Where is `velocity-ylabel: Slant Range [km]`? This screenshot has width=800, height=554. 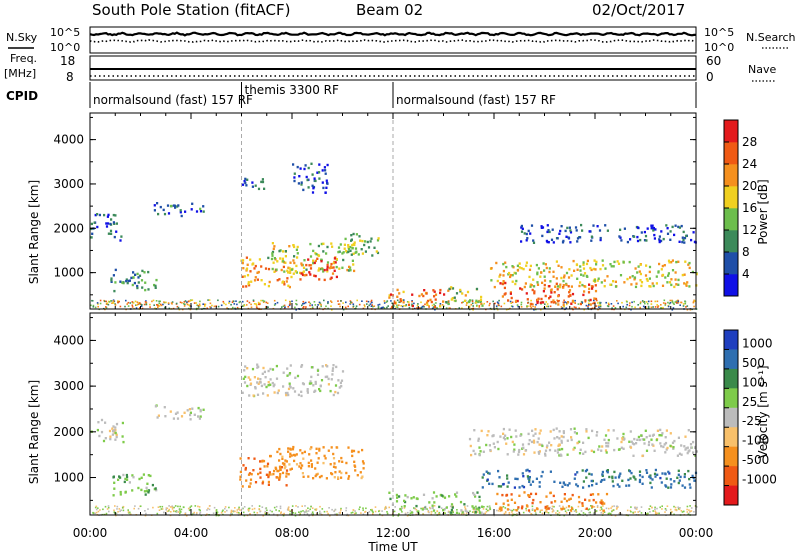 velocity-ylabel: Slant Range [km] is located at coordinates (34, 432).